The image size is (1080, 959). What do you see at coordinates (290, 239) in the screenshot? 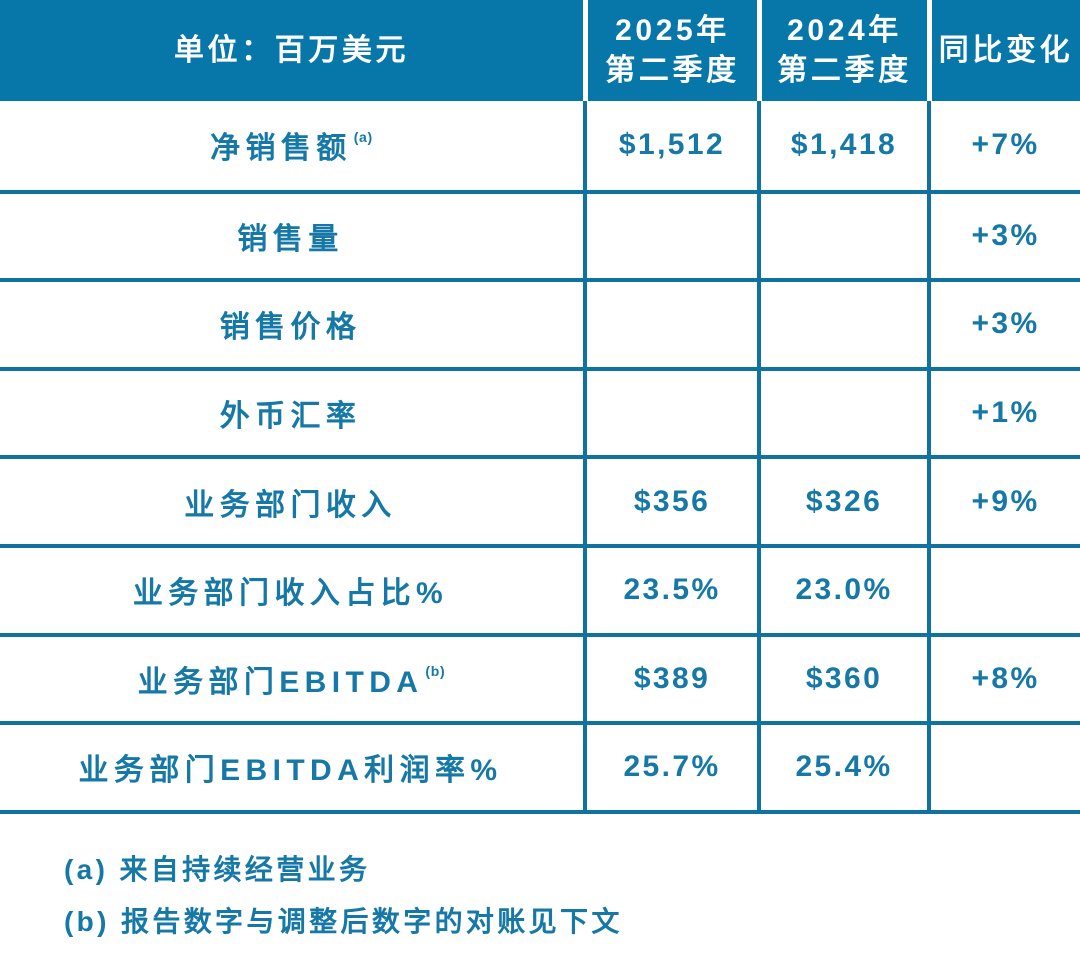
I see `row-label-text: 销售量` at bounding box center [290, 239].